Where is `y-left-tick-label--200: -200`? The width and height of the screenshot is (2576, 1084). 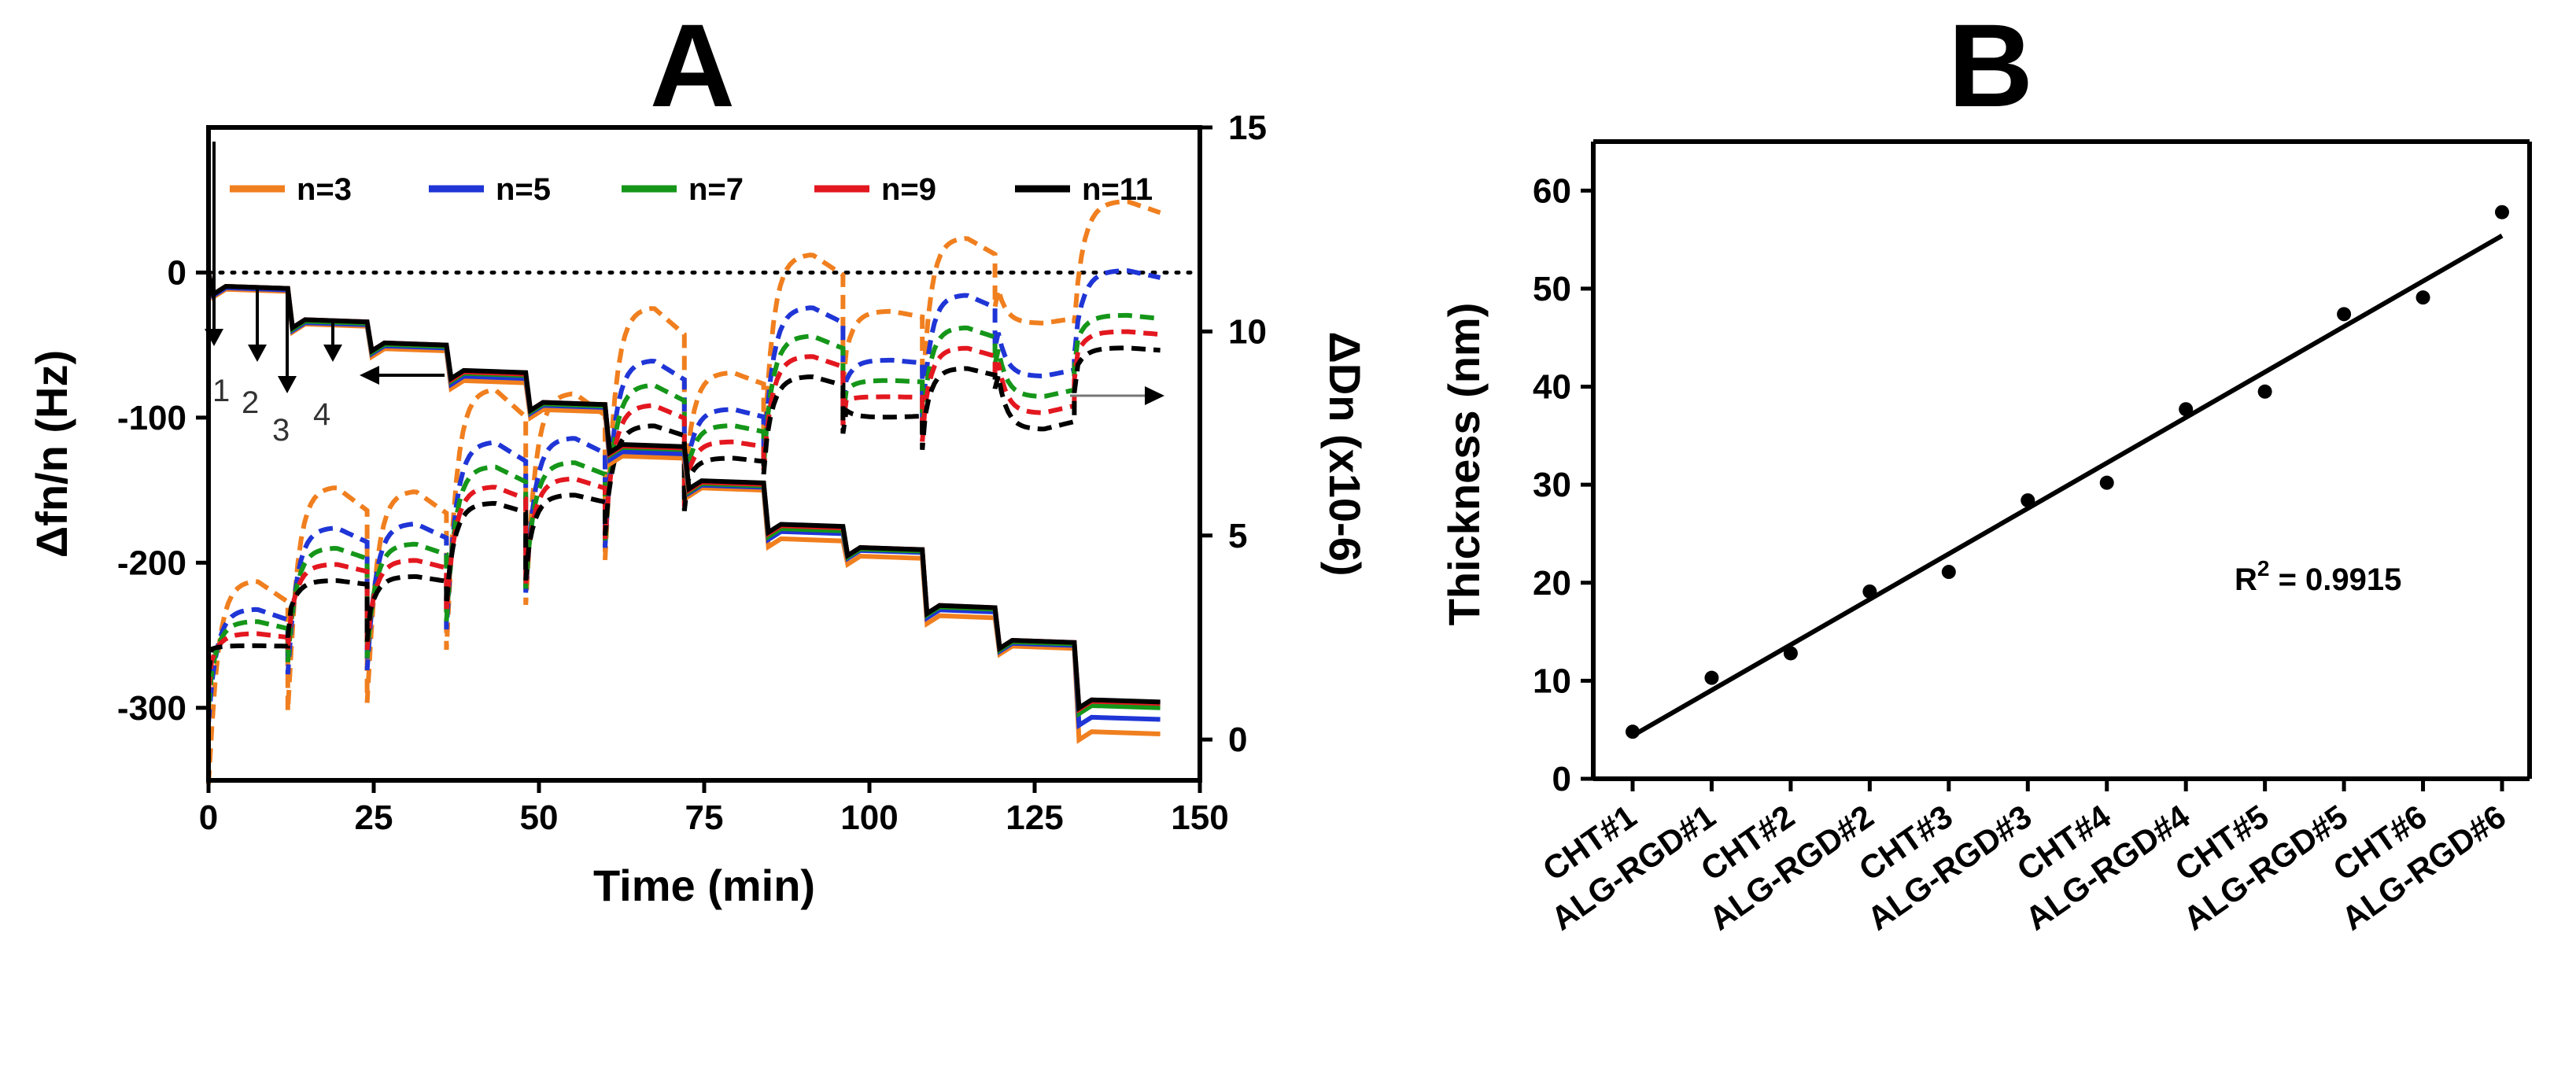
y-left-tick-label--200: -200 is located at coordinates (151, 563).